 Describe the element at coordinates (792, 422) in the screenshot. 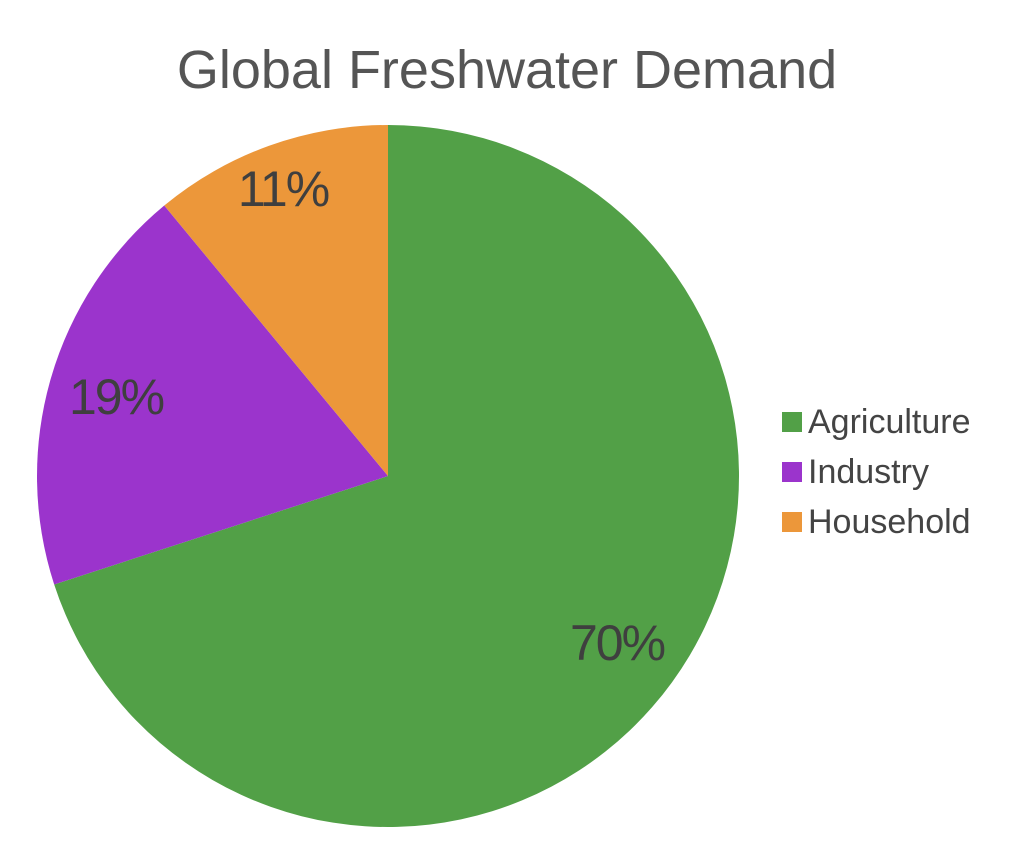

I see `legend-swatch-agriculture` at that location.